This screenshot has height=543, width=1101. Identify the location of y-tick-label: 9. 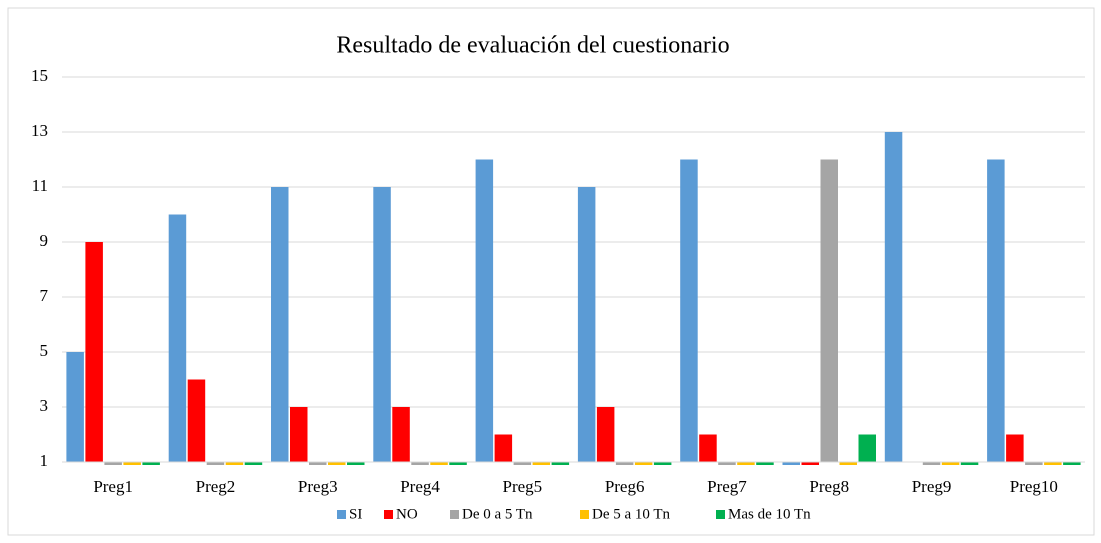
(44, 240).